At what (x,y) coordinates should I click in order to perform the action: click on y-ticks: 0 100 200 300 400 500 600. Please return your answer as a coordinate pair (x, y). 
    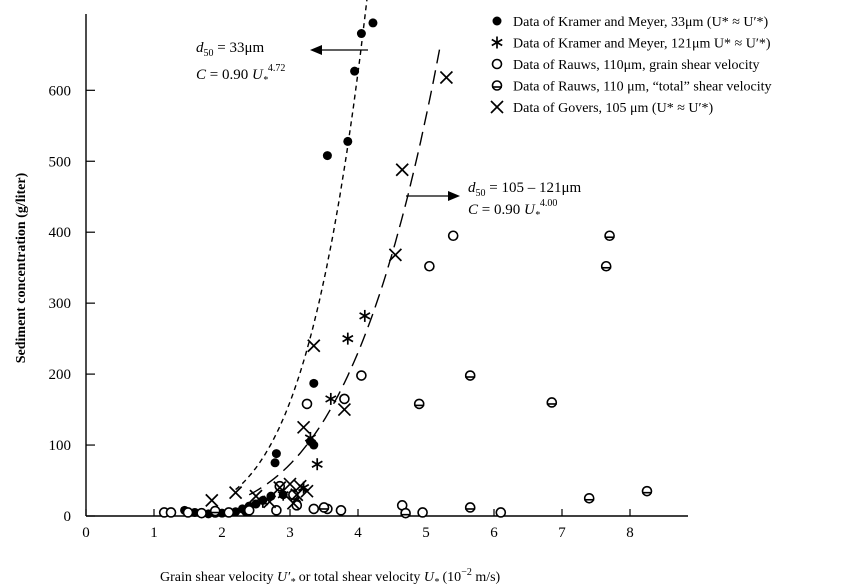
    Looking at the image, I should click on (72, 304).